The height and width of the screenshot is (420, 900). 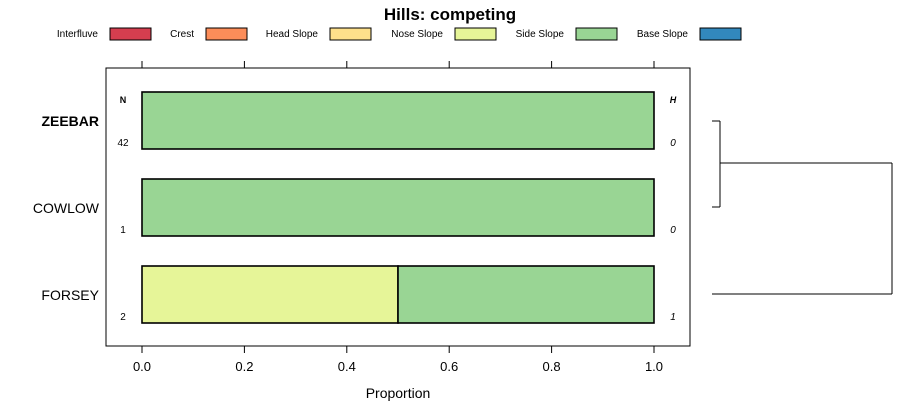 I want to click on n-value: 1, so click(x=123, y=230).